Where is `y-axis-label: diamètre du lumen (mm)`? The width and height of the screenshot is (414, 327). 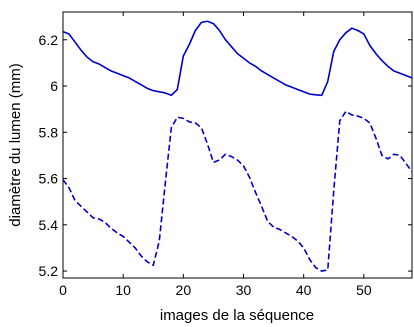 y-axis-label: diamètre du lumen (mm) is located at coordinates (15, 144).